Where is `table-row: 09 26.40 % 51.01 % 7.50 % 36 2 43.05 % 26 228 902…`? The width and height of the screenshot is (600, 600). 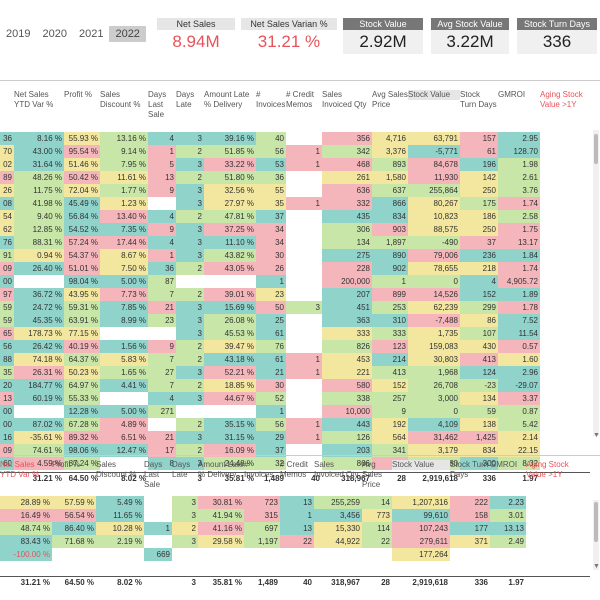 table-row: 09 26.40 % 51.01 % 7.50 % 36 2 43.05 % 26 228 902… is located at coordinates (300, 268).